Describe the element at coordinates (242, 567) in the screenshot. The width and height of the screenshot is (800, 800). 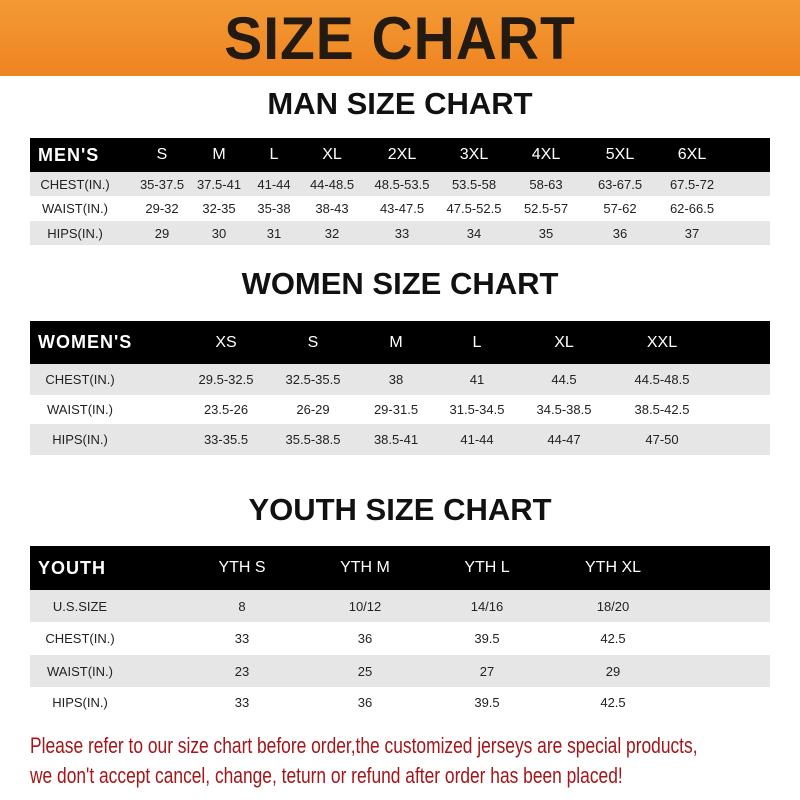
I see `size-header-cell: YTH S` at that location.